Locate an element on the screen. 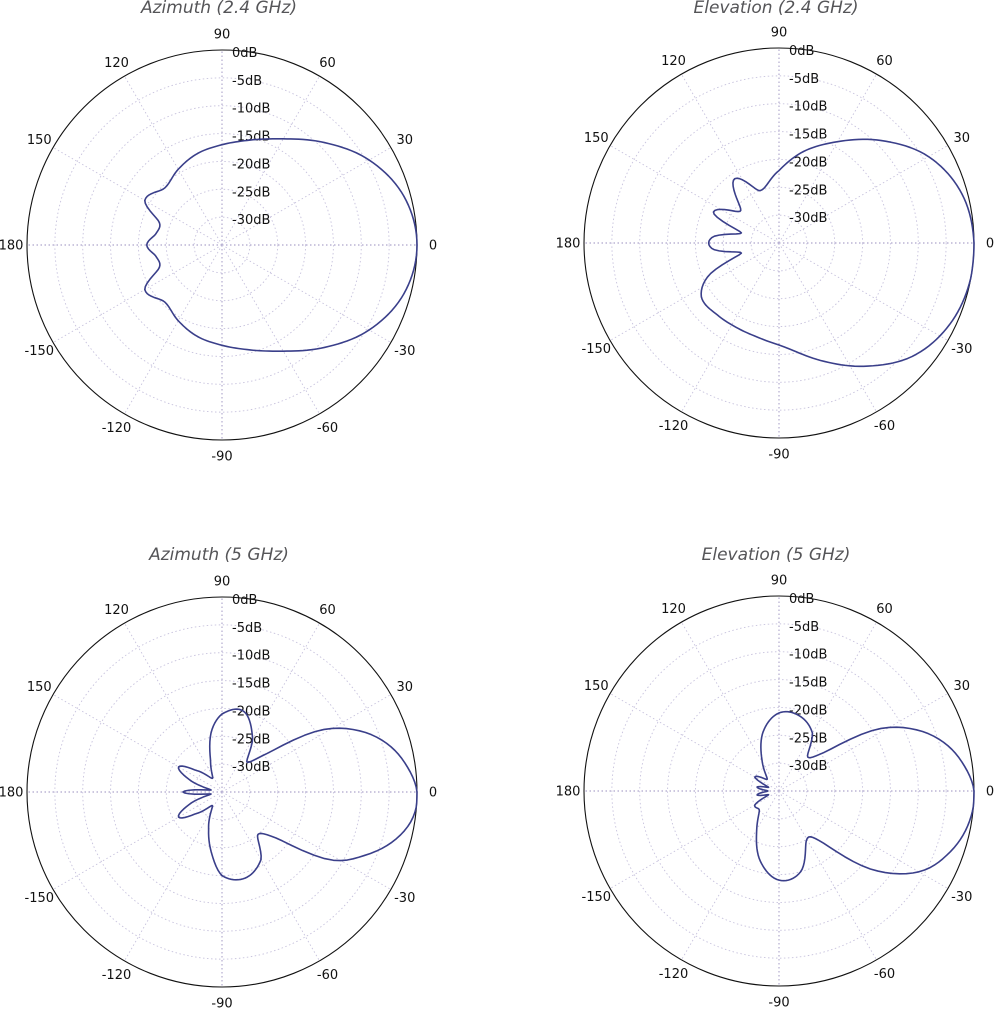  angle-tick-label: -30 is located at coordinates (404, 351).